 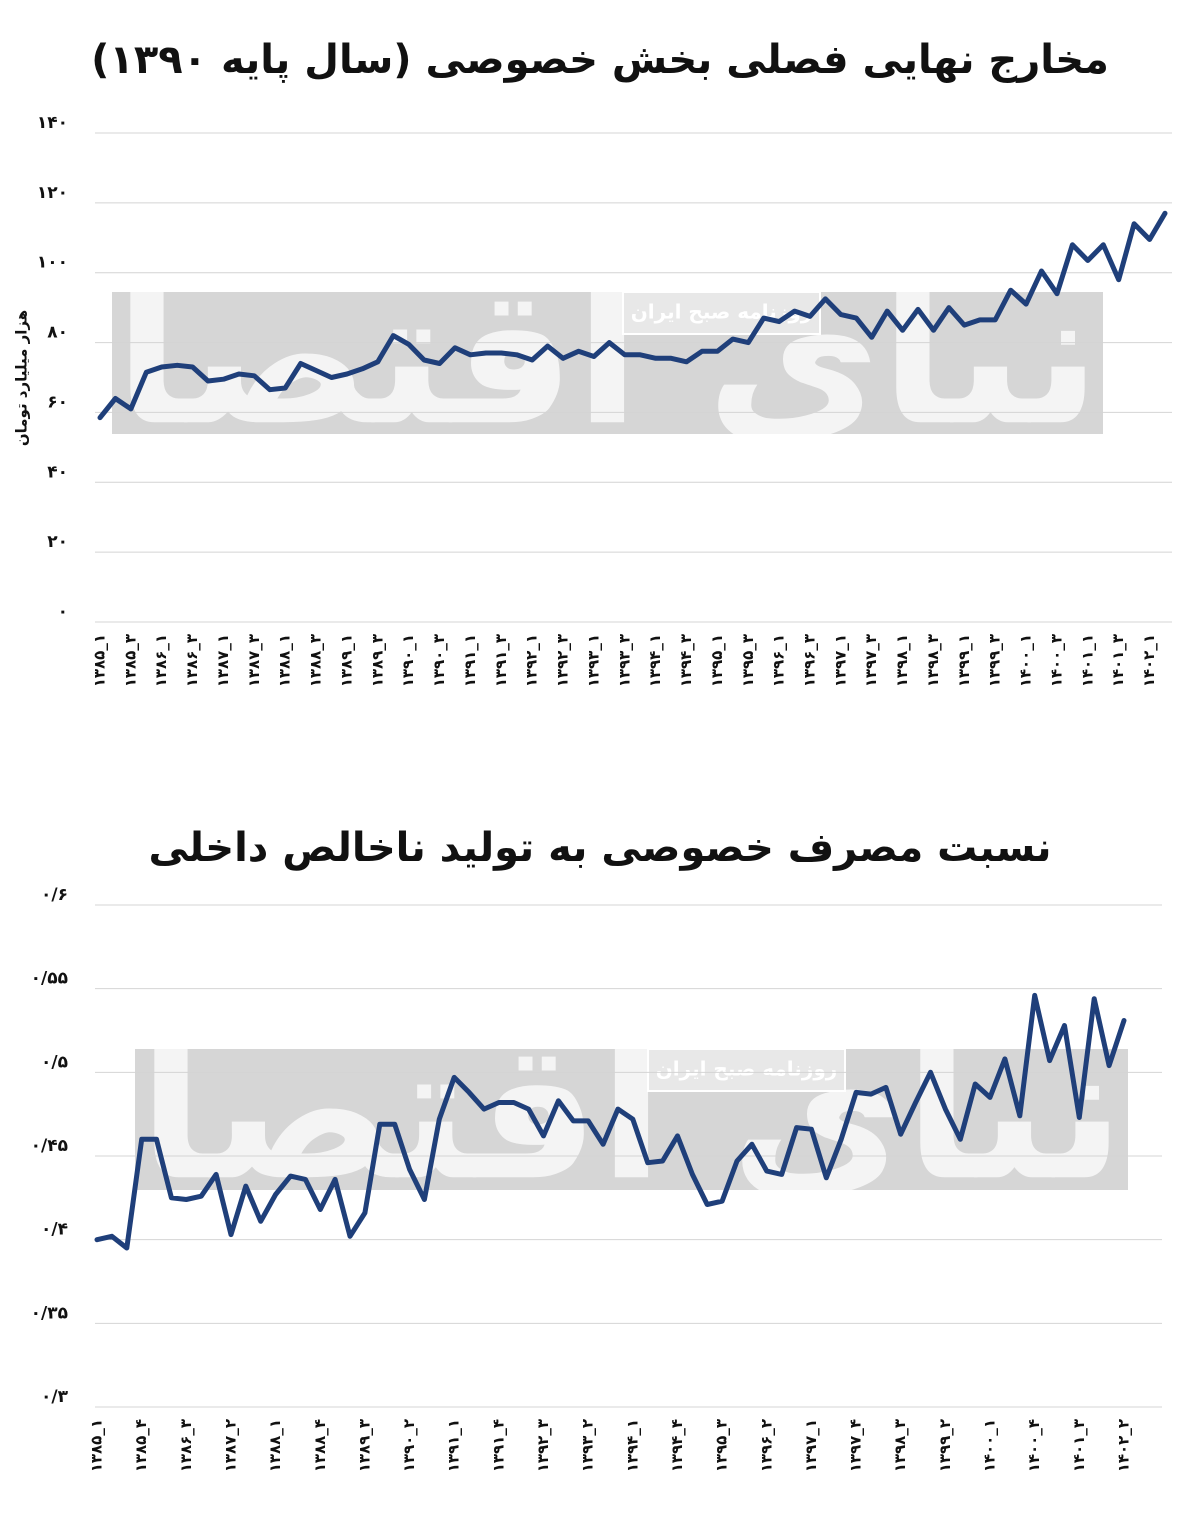 What do you see at coordinates (1124, 1445) in the screenshot?
I see `x-tick-label: ۱۴۰۲_۲` at bounding box center [1124, 1445].